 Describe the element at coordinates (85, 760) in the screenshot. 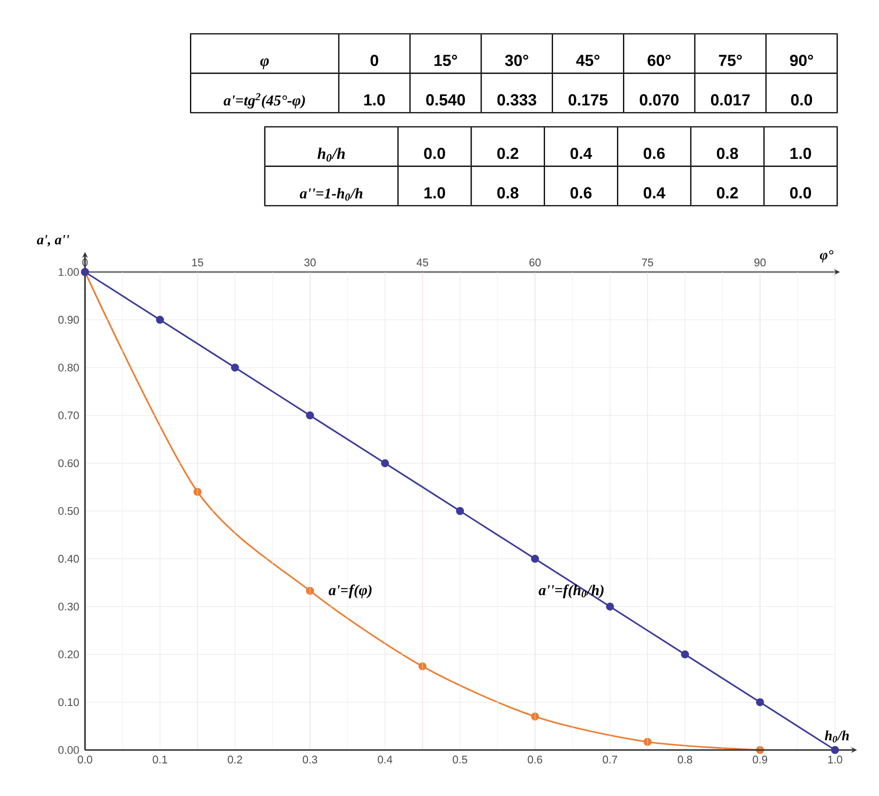

I see `x-tick-label: 0.0` at that location.